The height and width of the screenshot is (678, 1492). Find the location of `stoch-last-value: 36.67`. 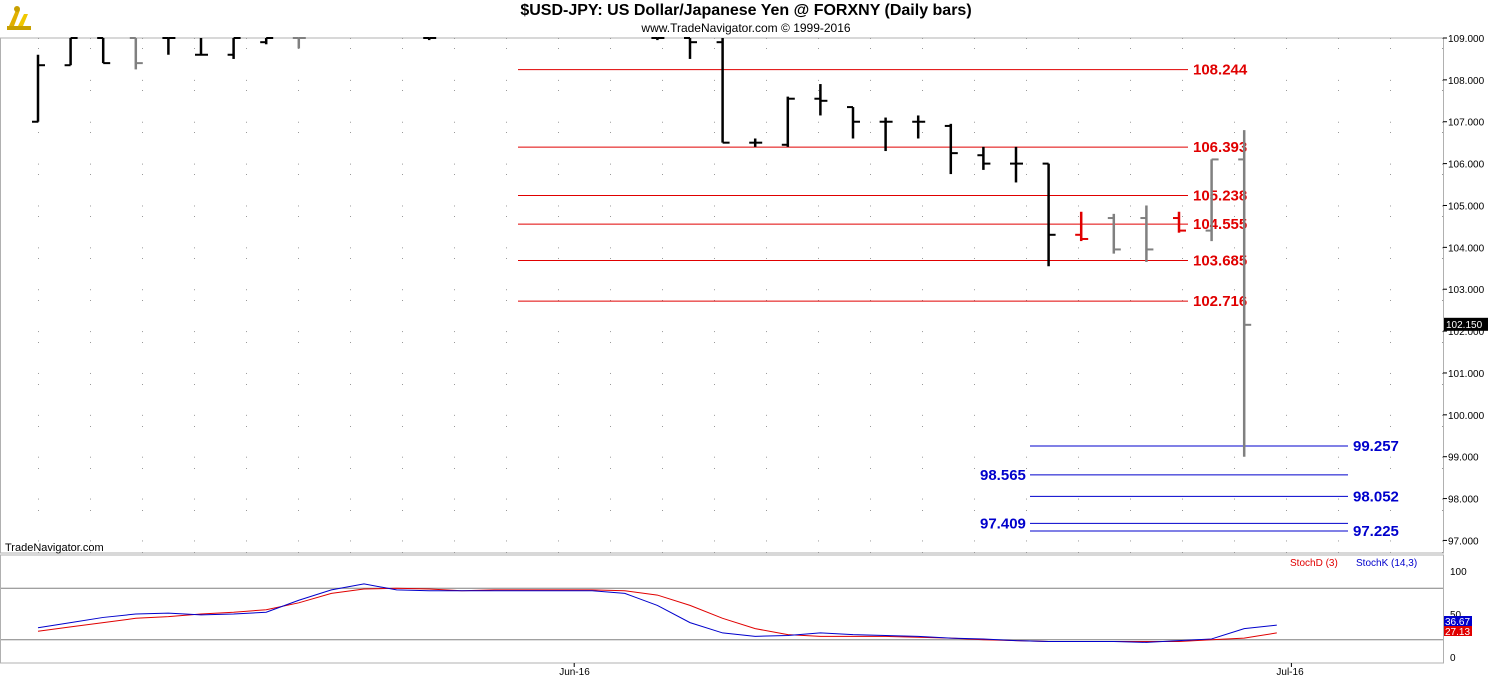

stoch-last-value: 36.67 is located at coordinates (1457, 622).